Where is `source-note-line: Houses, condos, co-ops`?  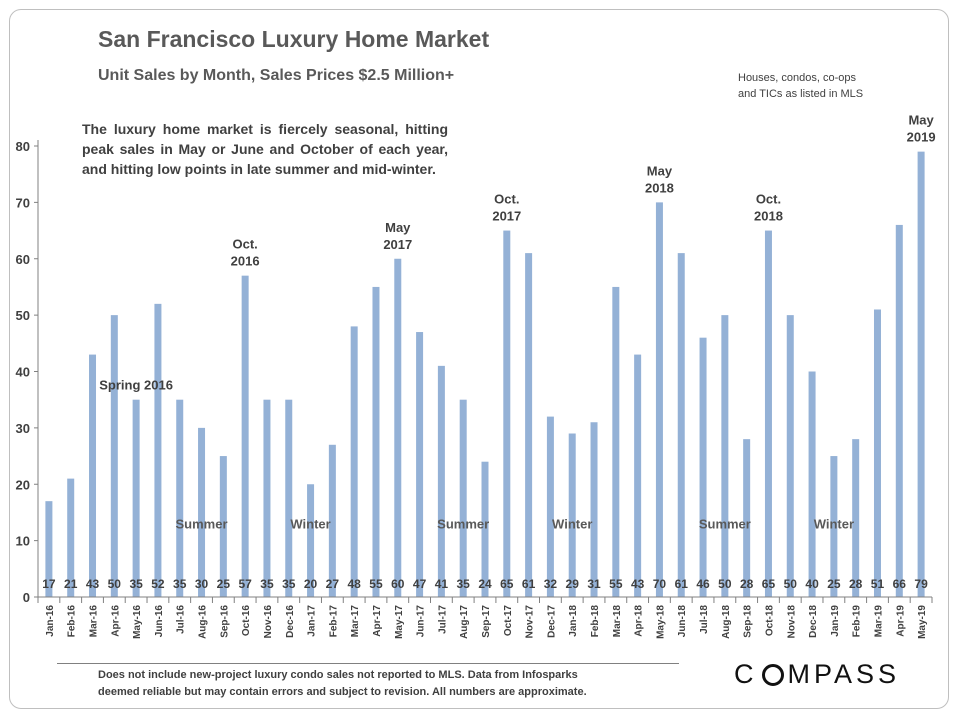
source-note-line: Houses, condos, co-ops is located at coordinates (797, 78).